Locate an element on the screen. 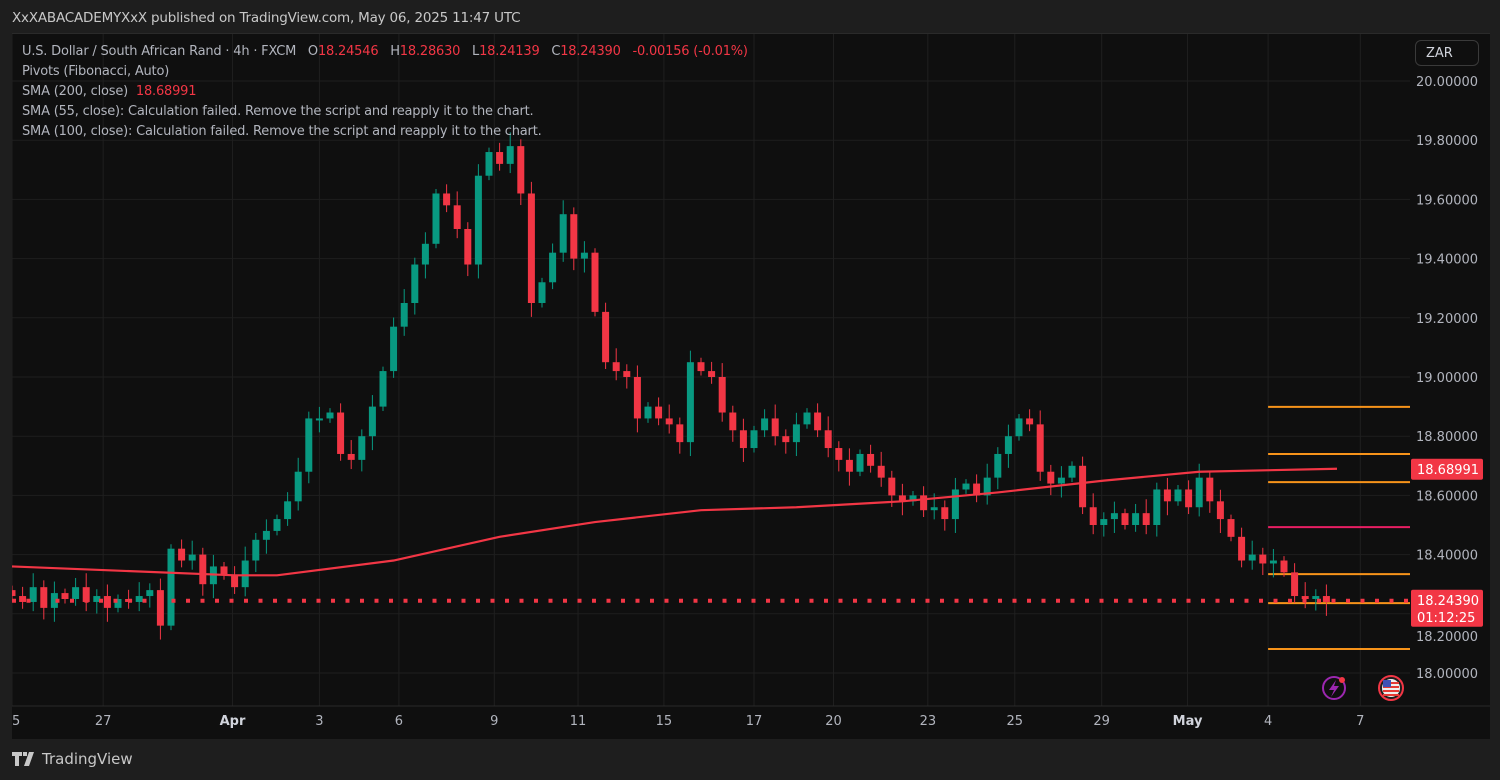  right-border is located at coordinates (1495, 385).